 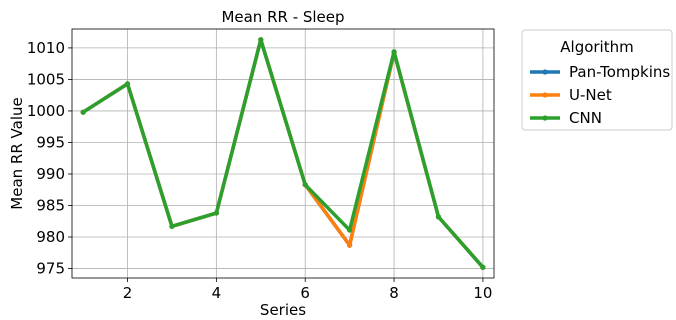 What do you see at coordinates (596, 47) in the screenshot?
I see `legend-title: Algorithm` at bounding box center [596, 47].